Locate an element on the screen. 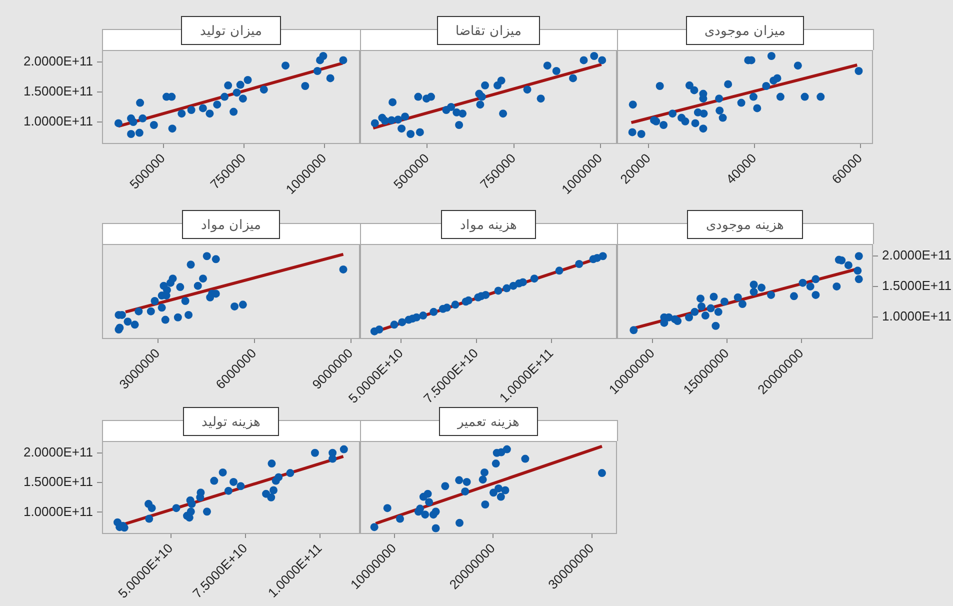 This screenshot has height=606, width=953. chart-title: هزینه موجودی is located at coordinates (745, 224).